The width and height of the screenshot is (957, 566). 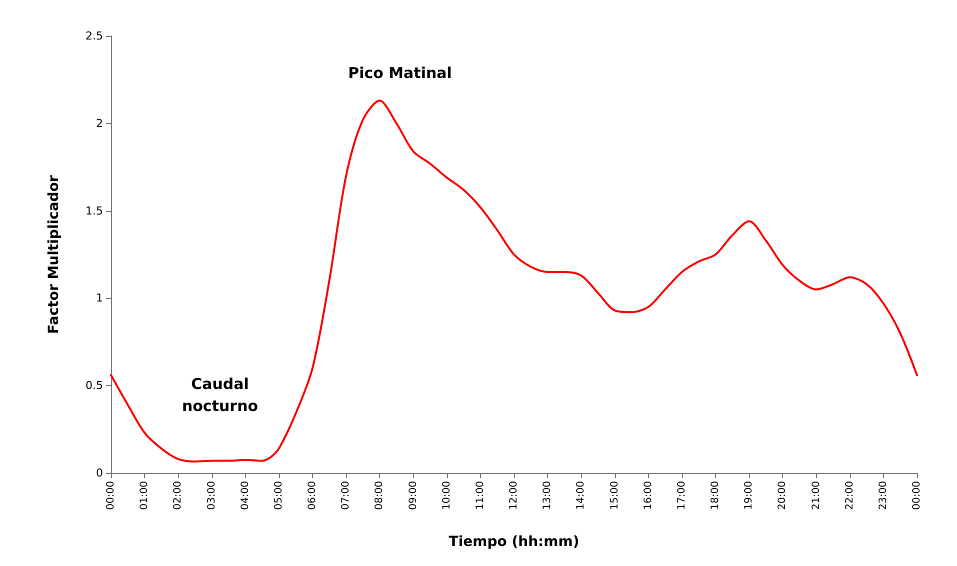 I want to click on x-tick-label: 19:00, so click(x=749, y=495).